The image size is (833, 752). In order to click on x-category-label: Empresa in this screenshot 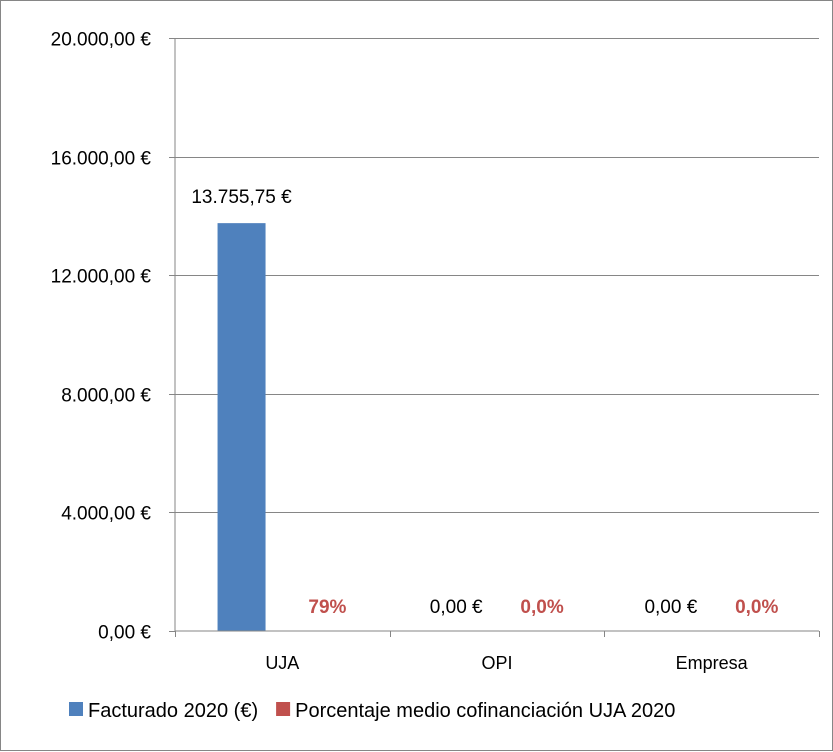, I will do `click(712, 663)`.